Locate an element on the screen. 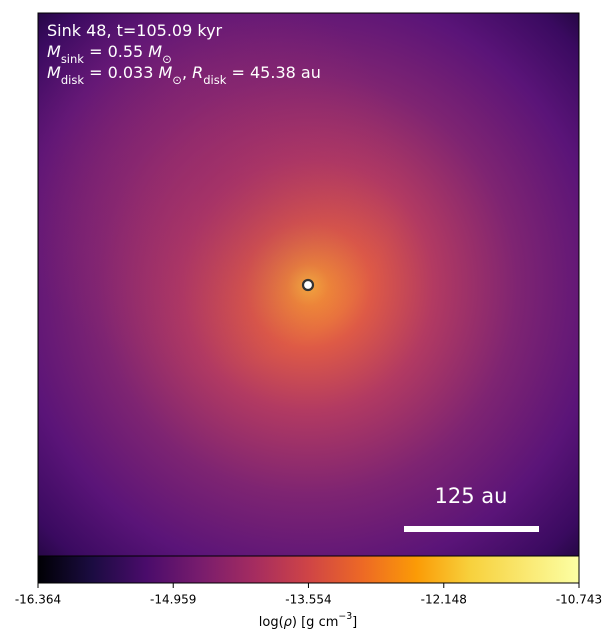 This screenshot has height=644, width=615. text-segment: −3 is located at coordinates (345, 616).